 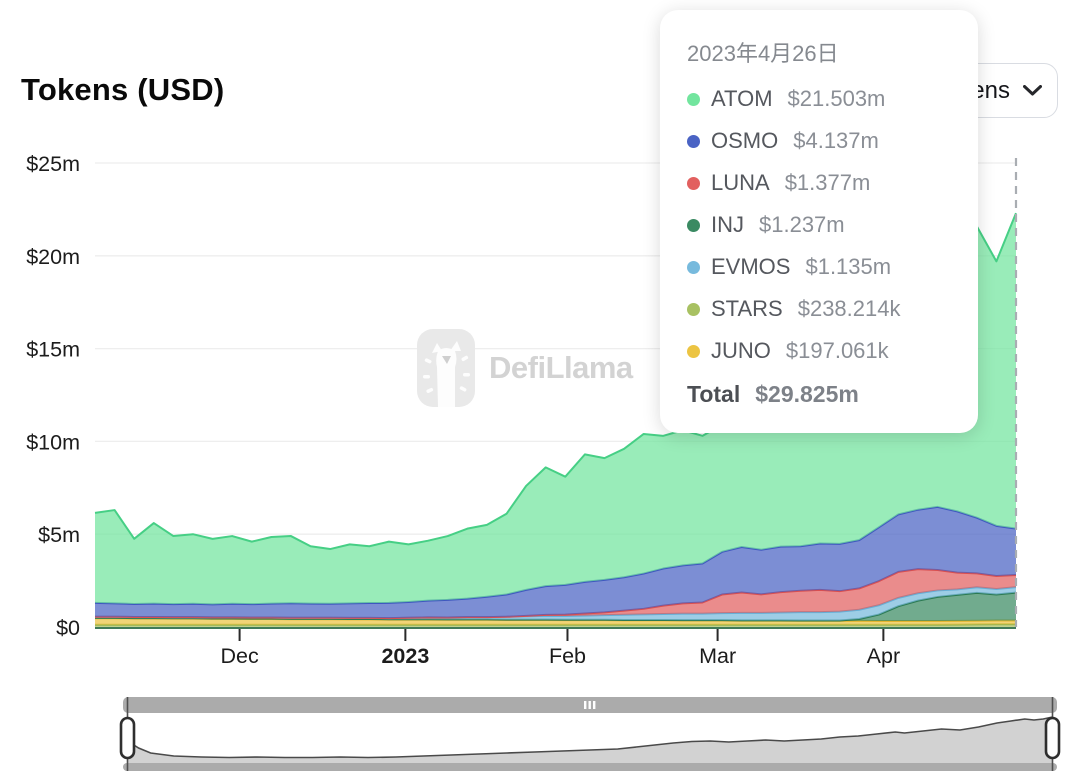 I want to click on token-name: OSMO, so click(x=745, y=140).